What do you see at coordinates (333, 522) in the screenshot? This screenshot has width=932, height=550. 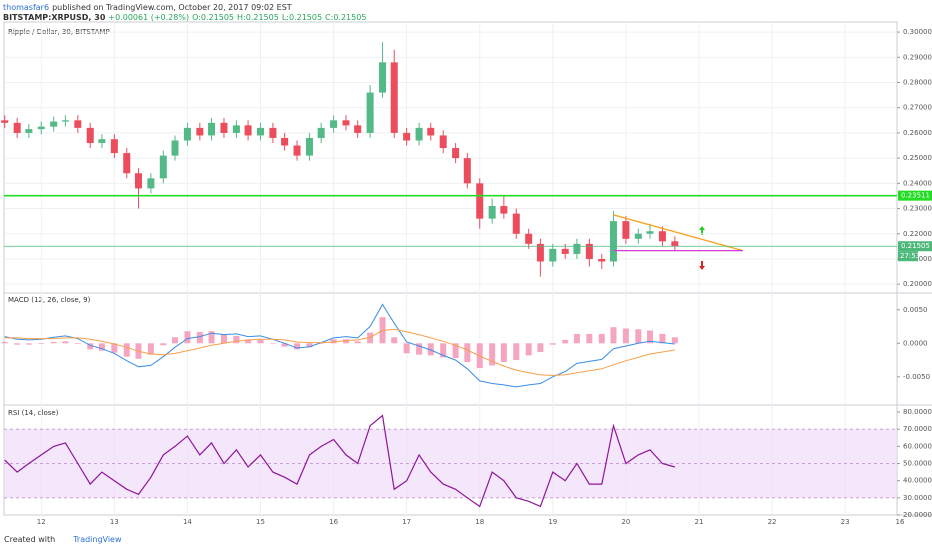 I see `x-tick-label: 16` at bounding box center [333, 522].